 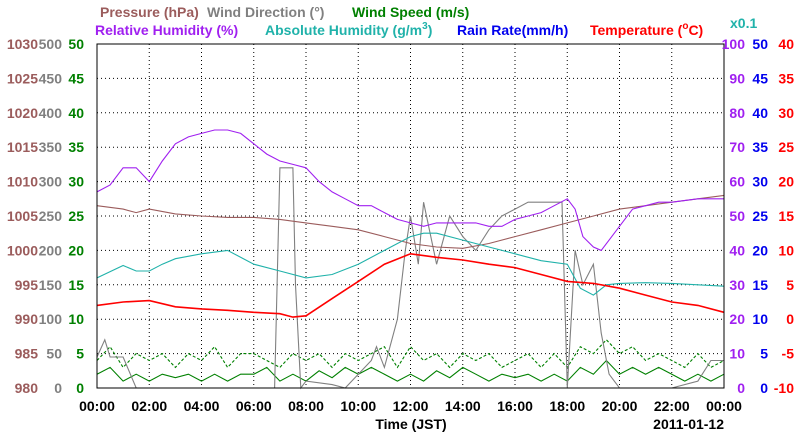 What do you see at coordinates (51, 182) in the screenshot?
I see `ytick-wind-direction: 300` at bounding box center [51, 182].